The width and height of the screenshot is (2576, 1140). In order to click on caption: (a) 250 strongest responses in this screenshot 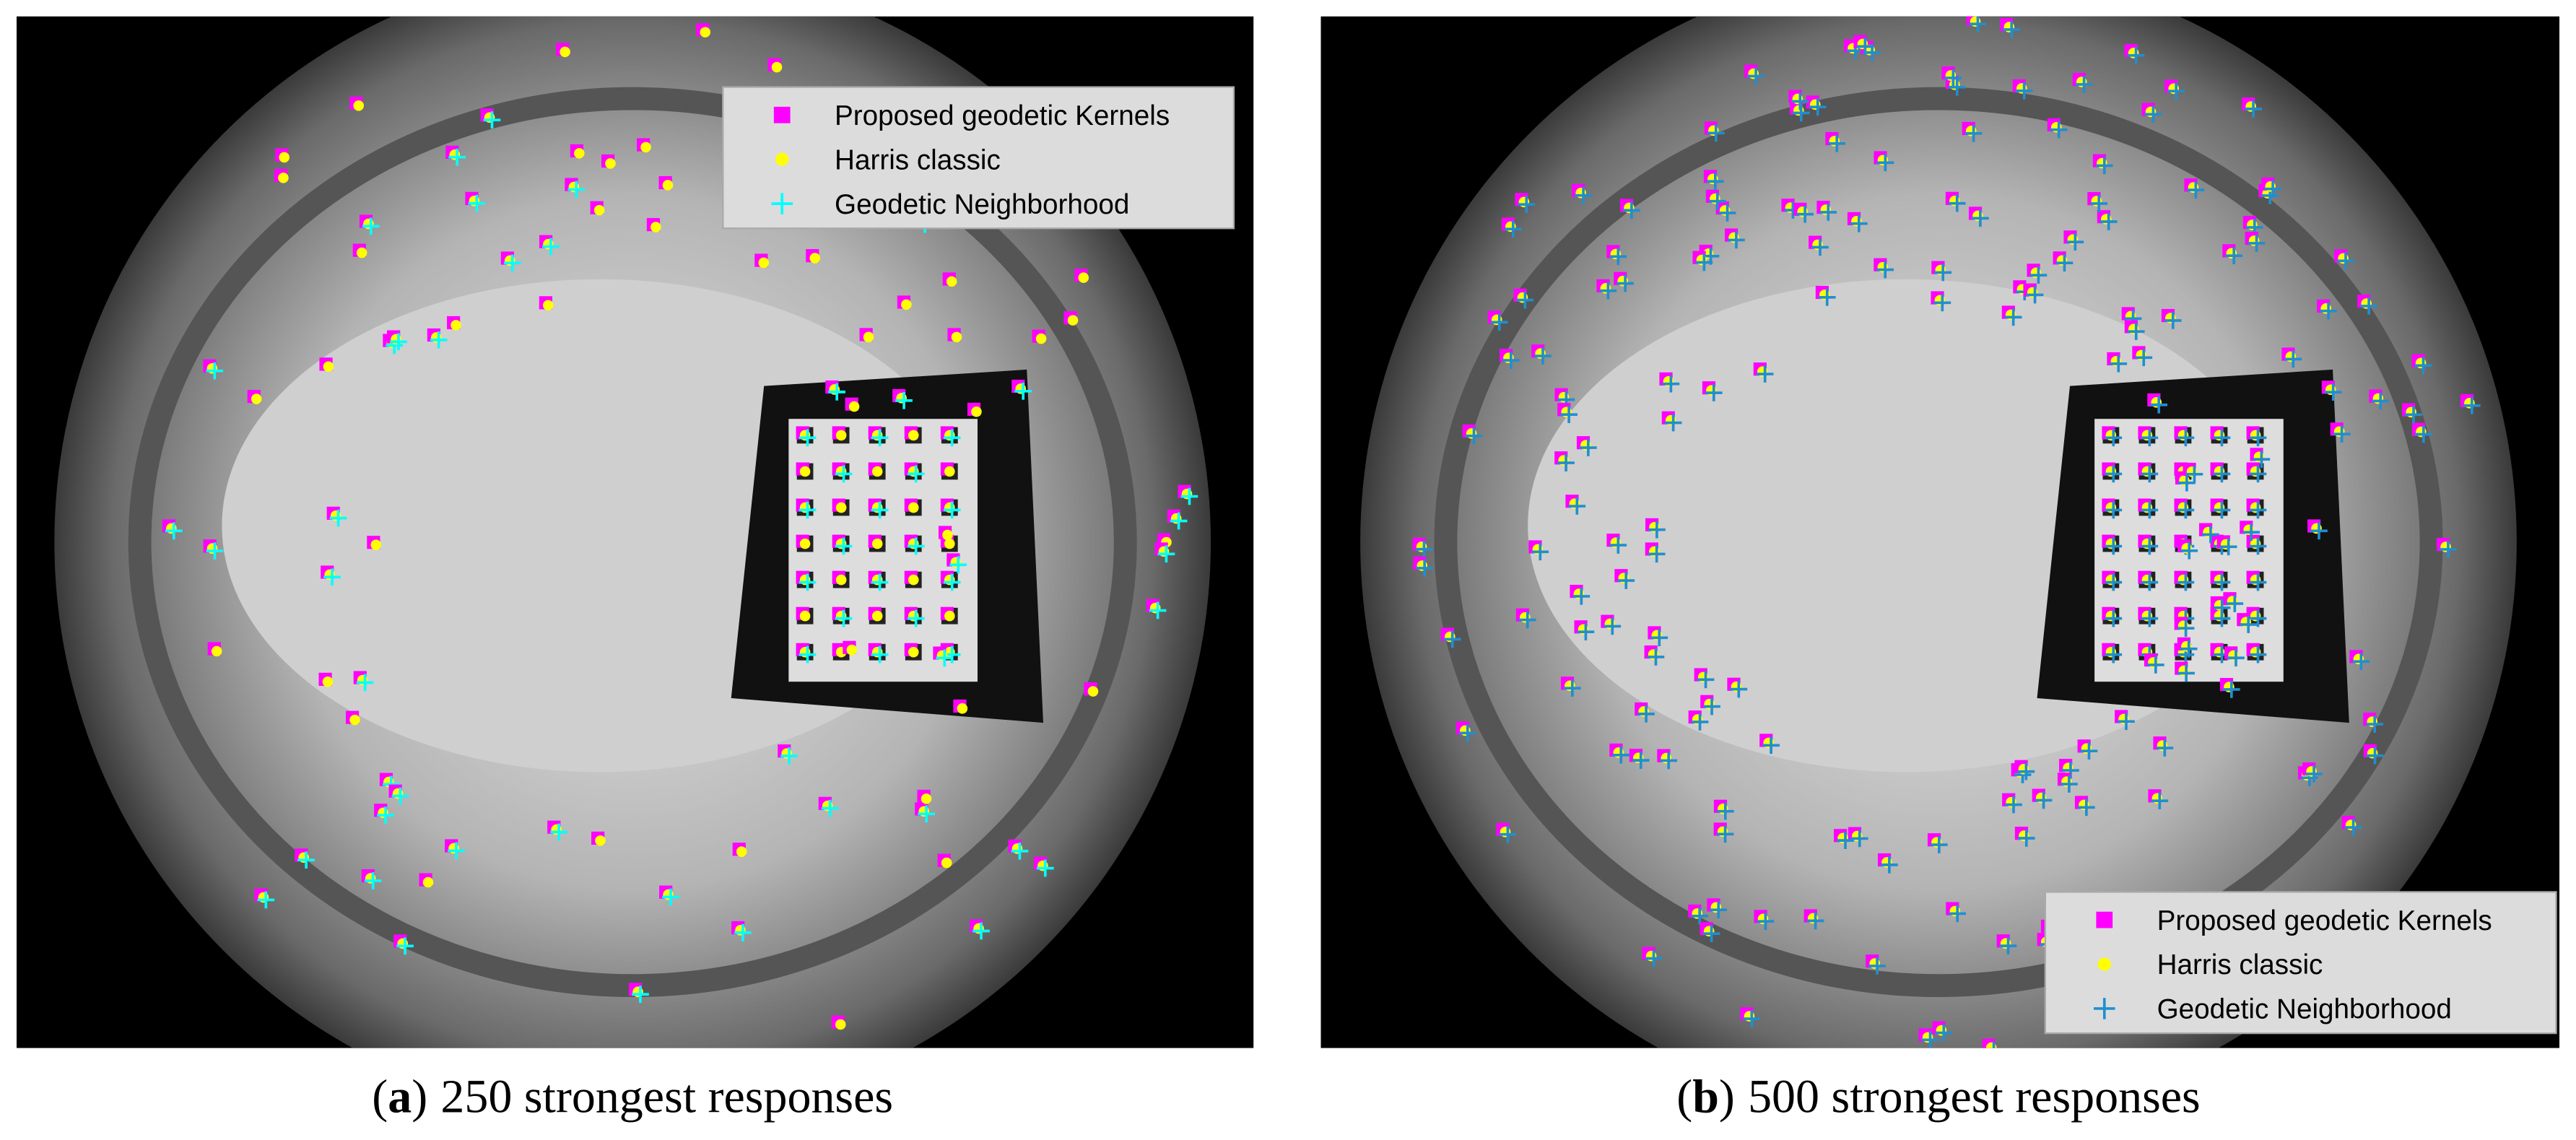, I will do `click(632, 1096)`.